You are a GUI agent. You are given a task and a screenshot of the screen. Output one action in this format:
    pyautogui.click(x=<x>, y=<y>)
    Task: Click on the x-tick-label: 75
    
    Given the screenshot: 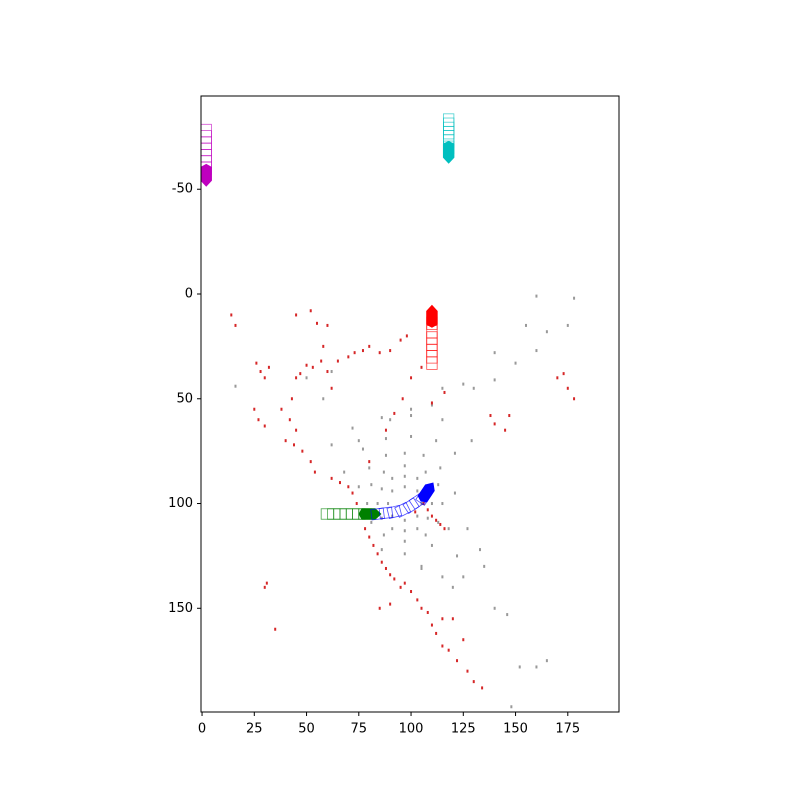 What is the action you would take?
    pyautogui.click(x=359, y=729)
    